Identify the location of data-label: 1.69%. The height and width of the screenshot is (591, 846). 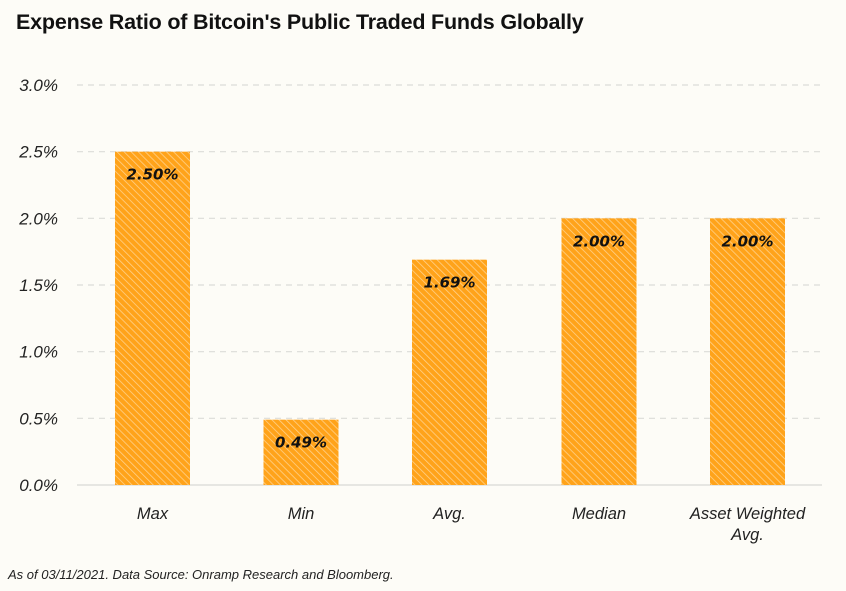
(449, 283).